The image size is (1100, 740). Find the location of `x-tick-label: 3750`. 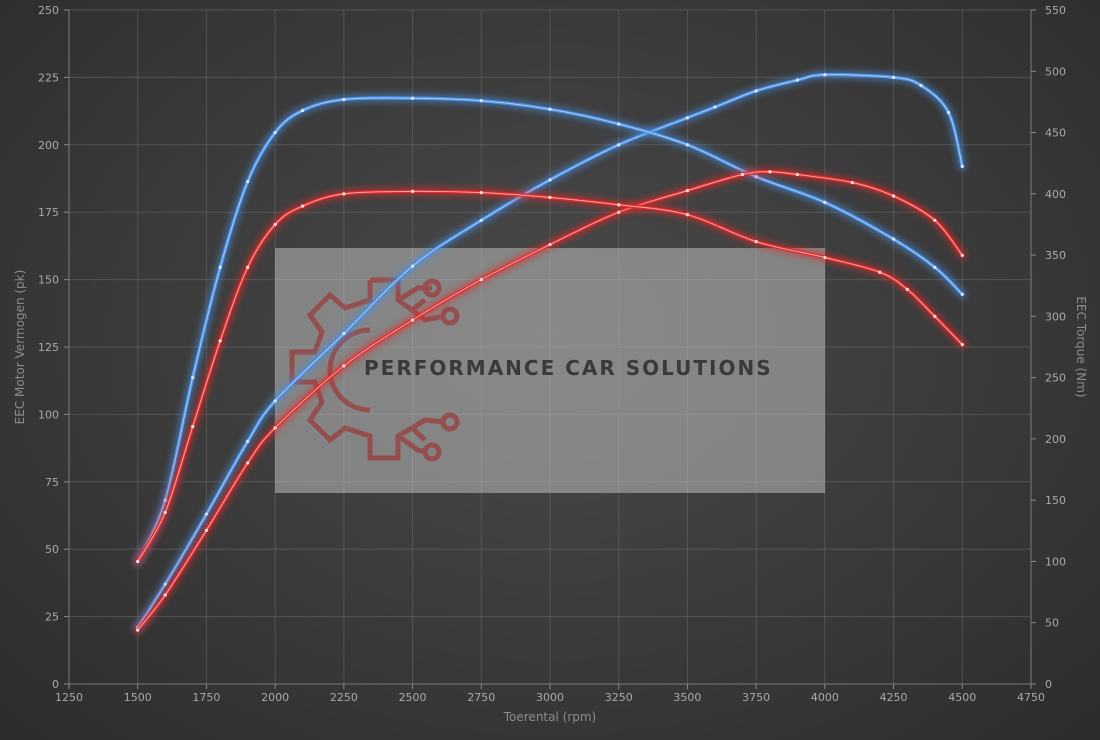

x-tick-label: 3750 is located at coordinates (756, 697).